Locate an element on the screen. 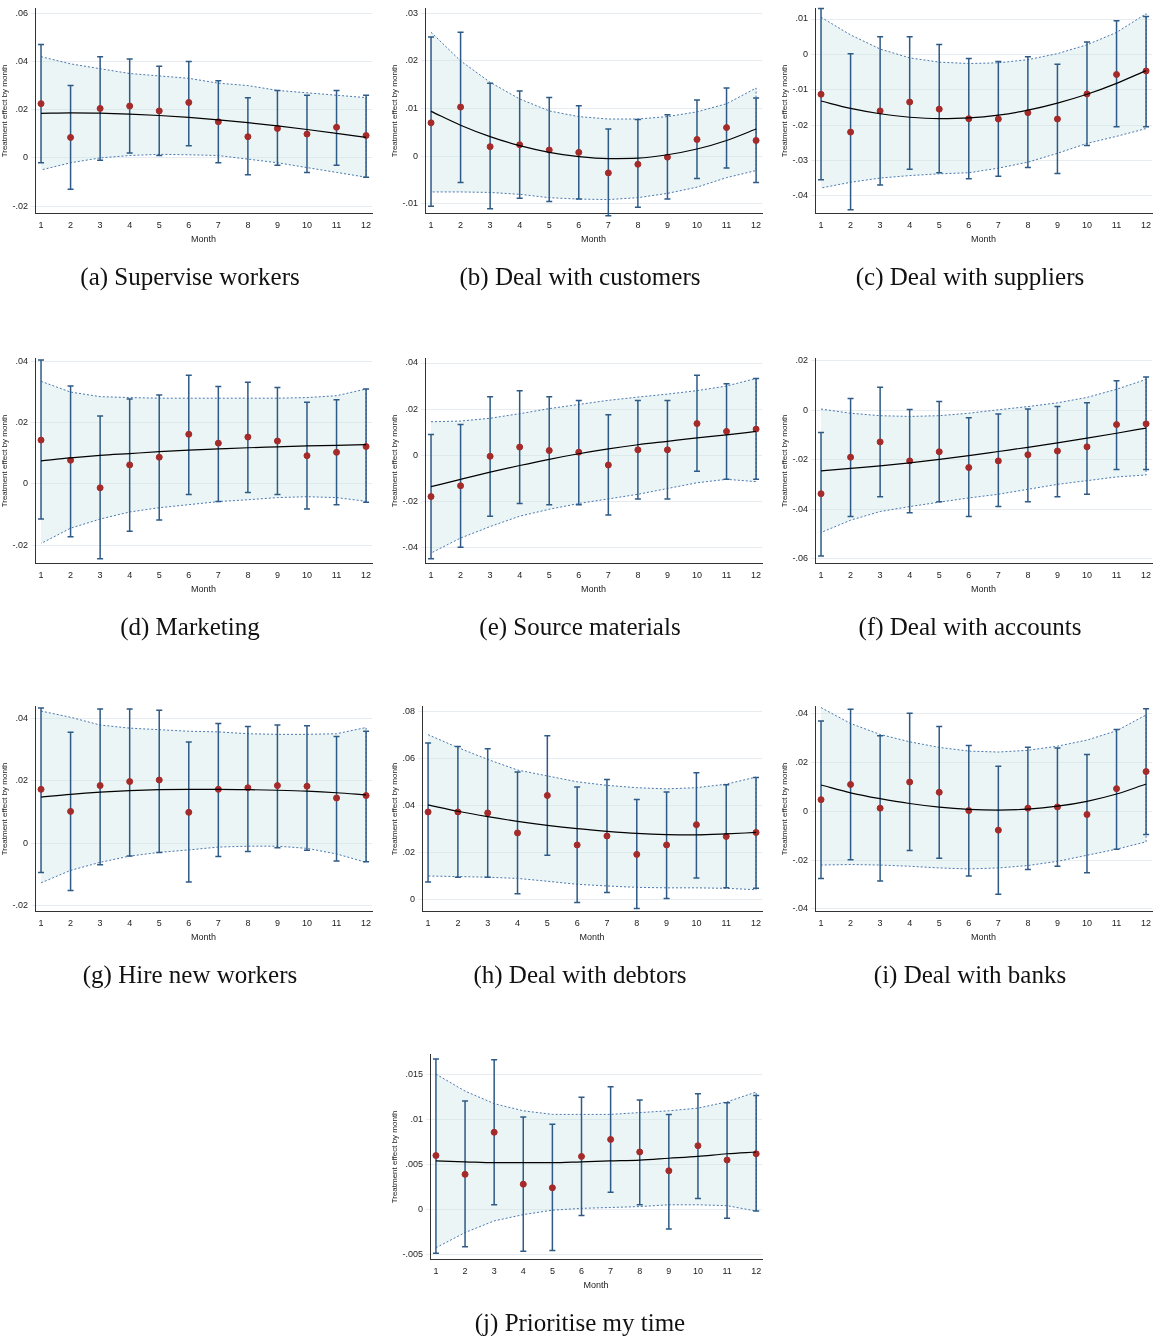 This screenshot has width=1165, height=1336. y-axis-title: Treatment effect by month is located at coordinates (4, 809).